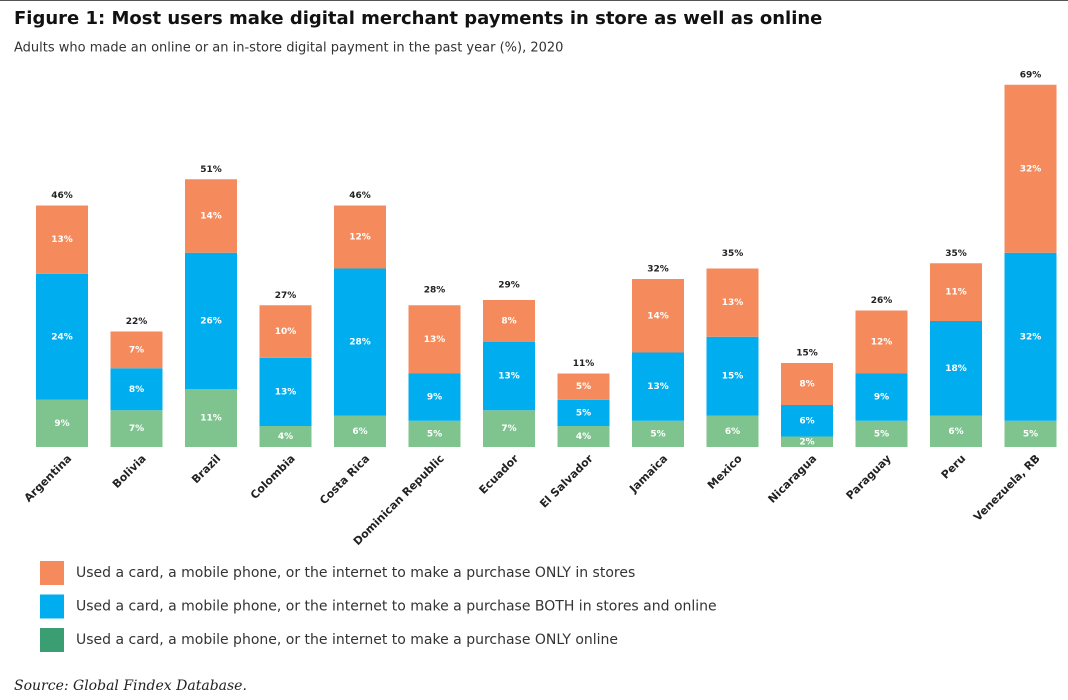  I want to click on value-label: 15%, so click(733, 377).